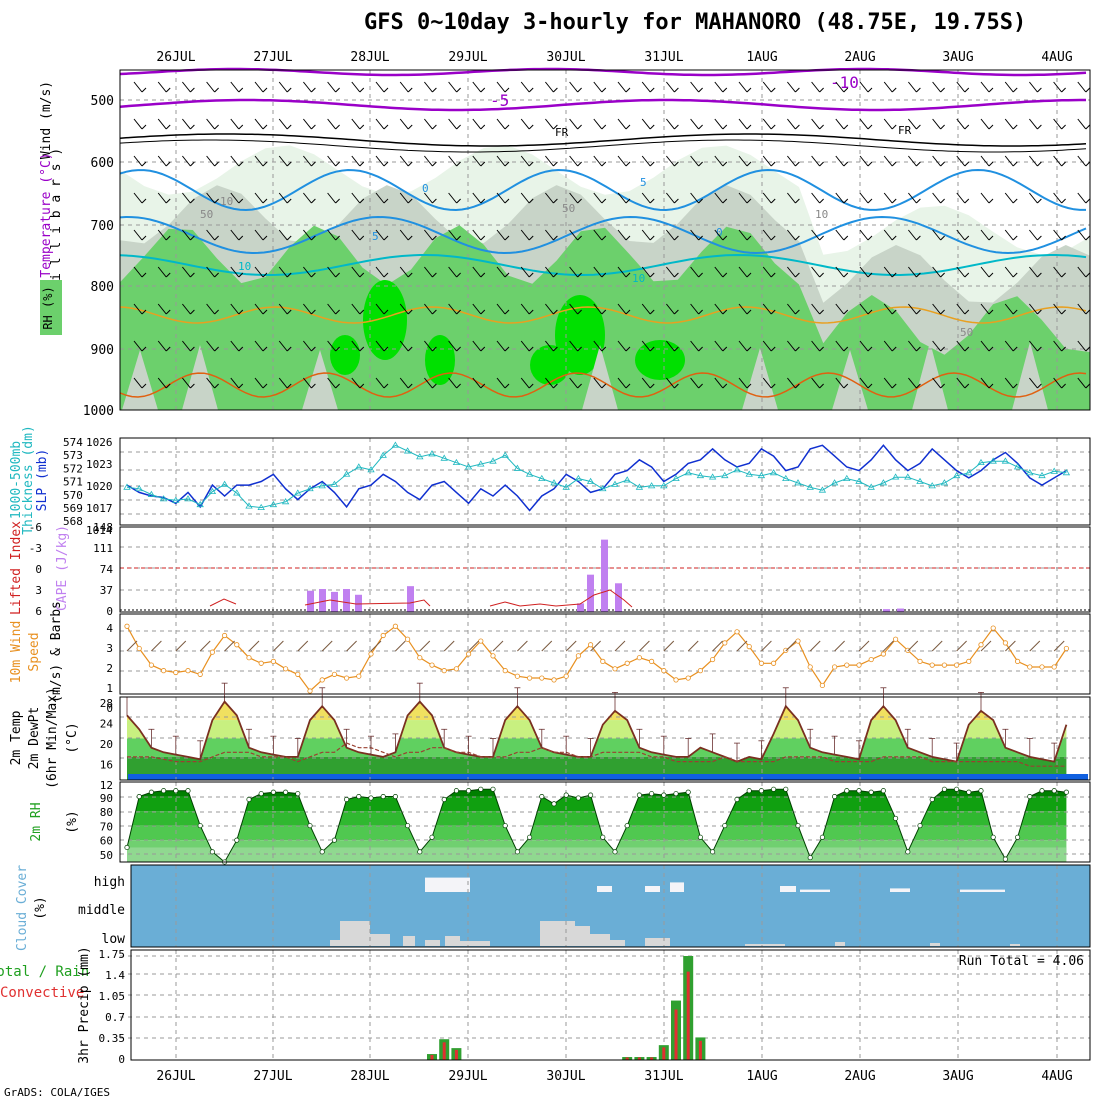  I want to click on contour-label: 5, so click(375, 236).